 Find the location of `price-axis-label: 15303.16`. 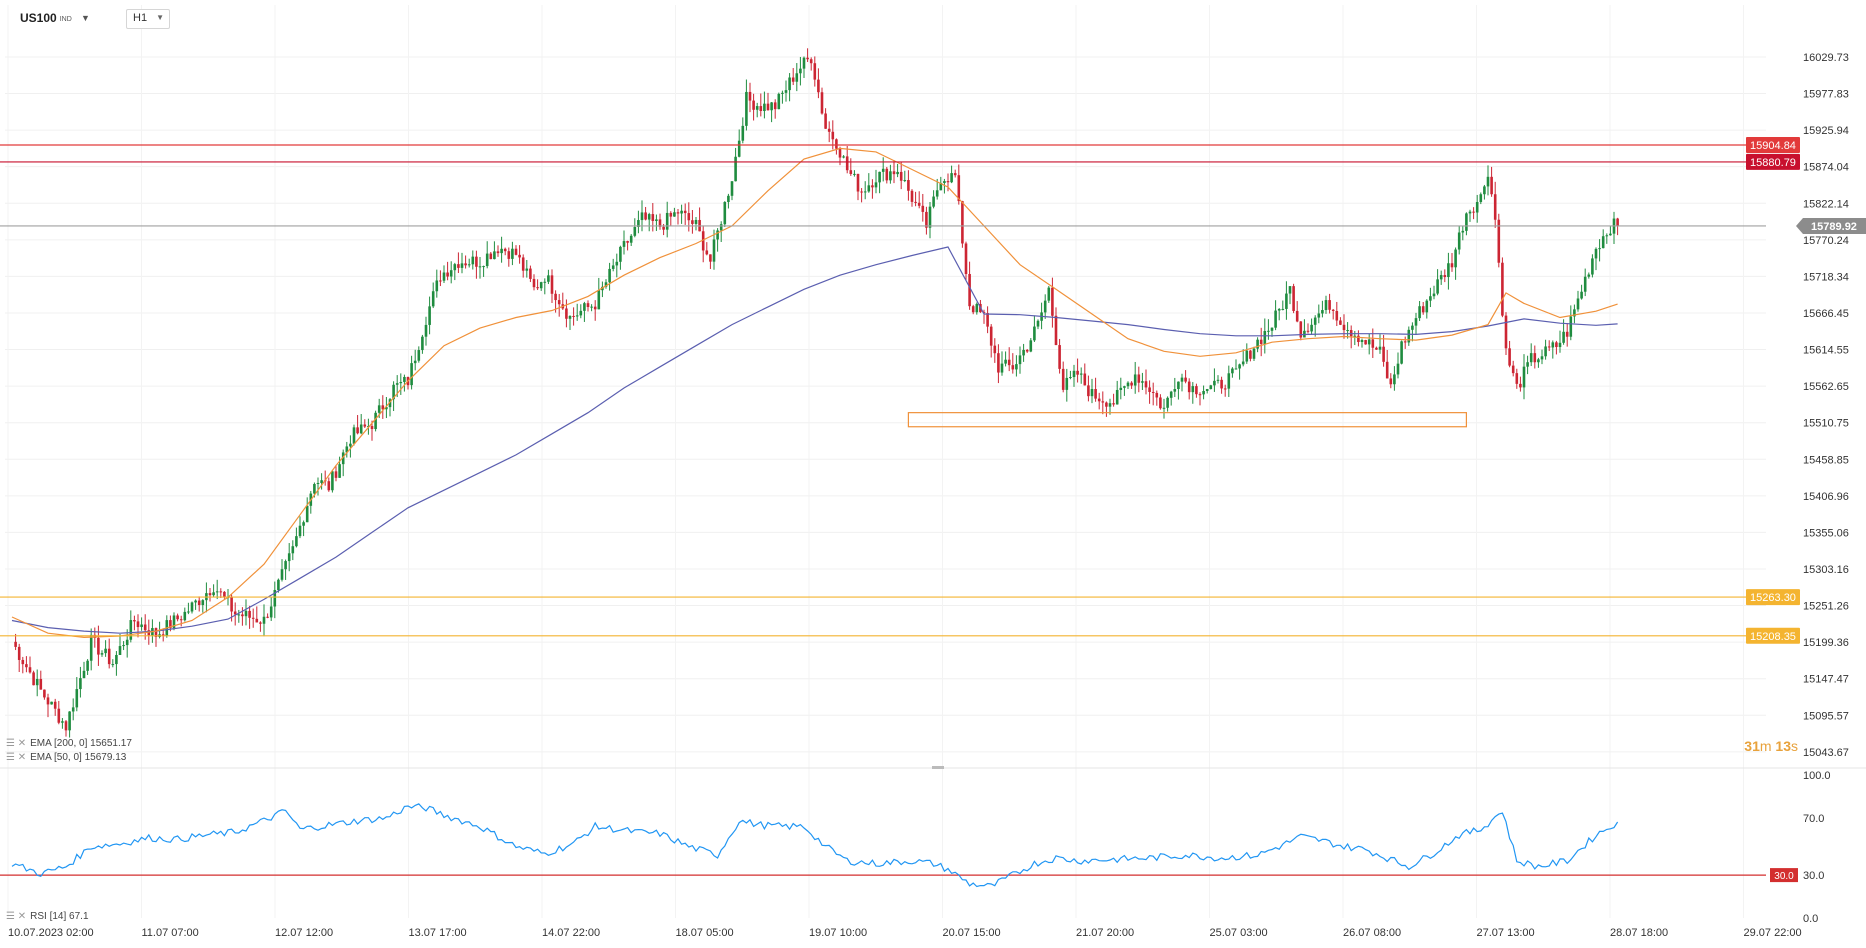

price-axis-label: 15303.16 is located at coordinates (1826, 570).